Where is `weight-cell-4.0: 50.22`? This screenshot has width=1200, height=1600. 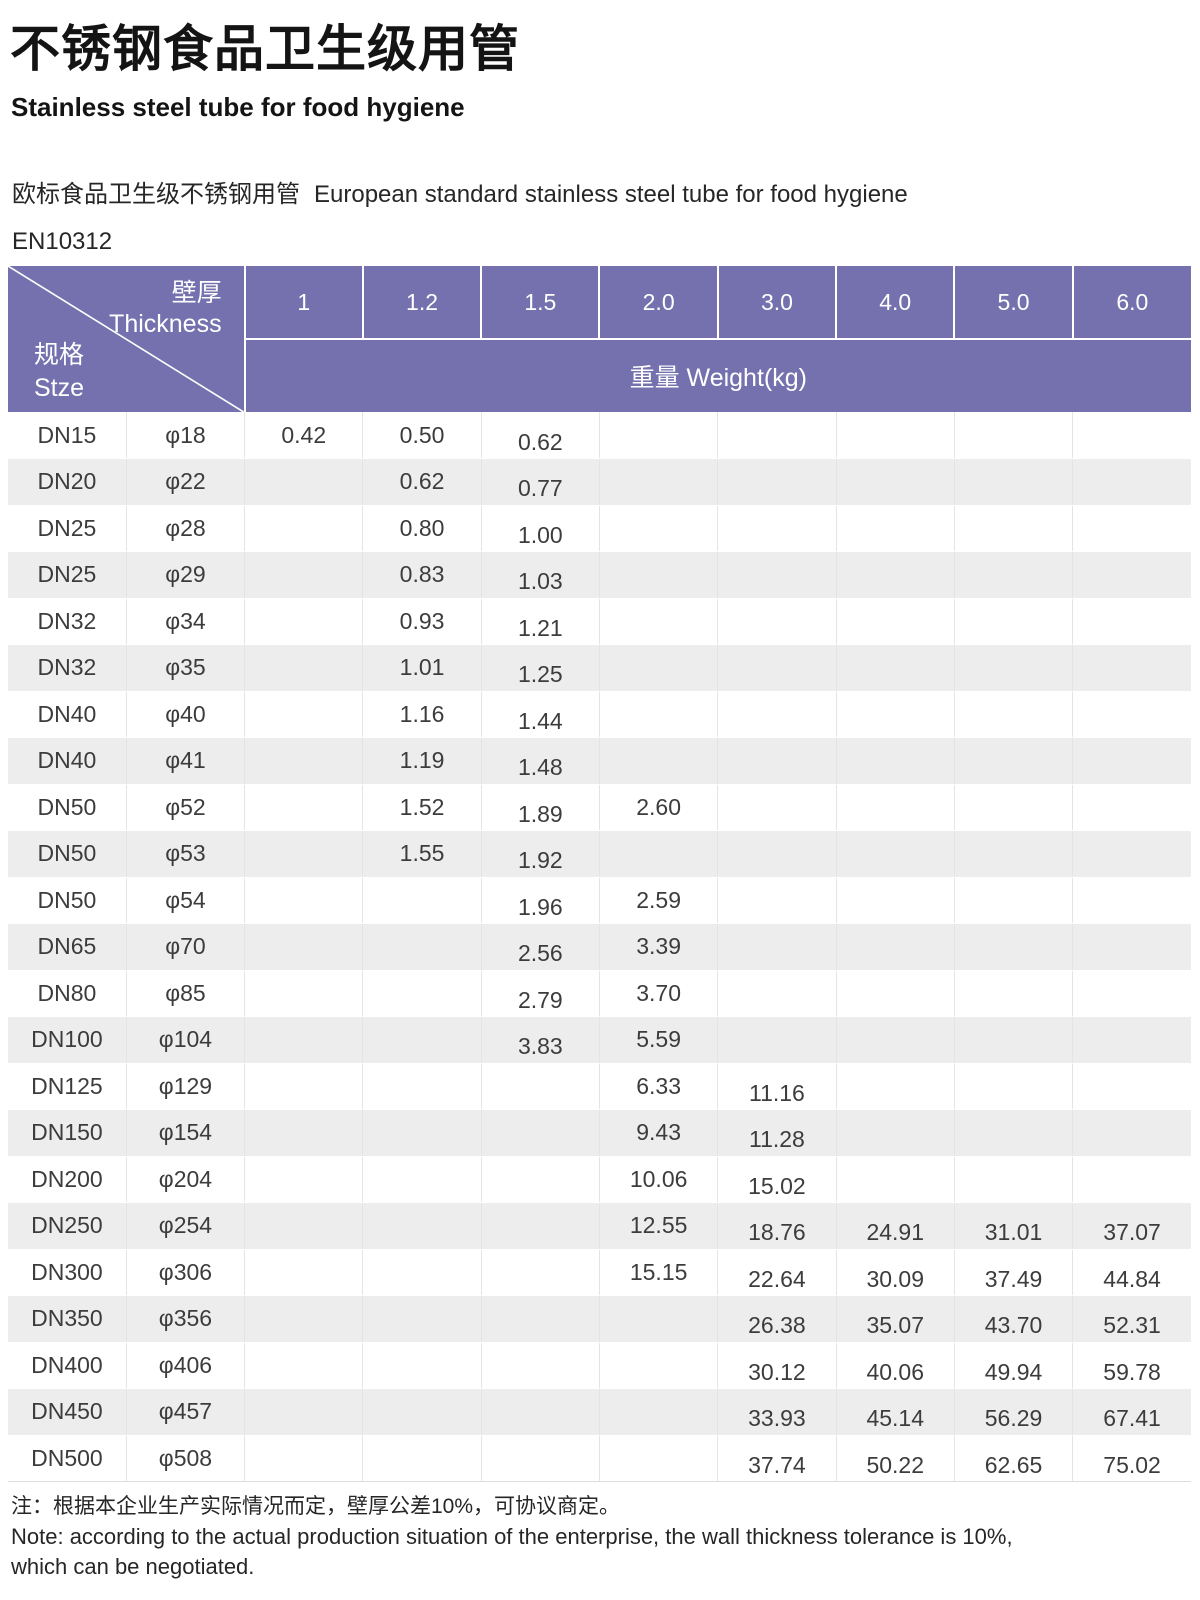 weight-cell-4.0: 50.22 is located at coordinates (895, 1458).